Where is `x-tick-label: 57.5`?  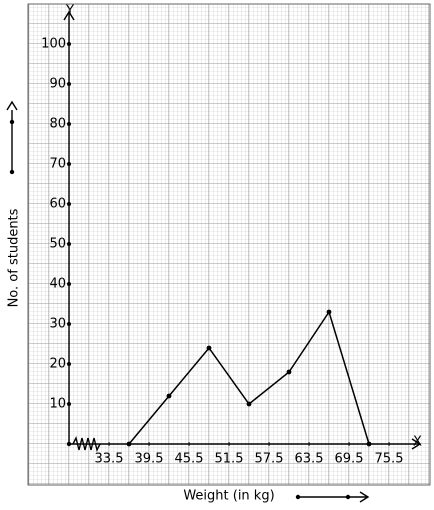 x-tick-label: 57.5 is located at coordinates (269, 459).